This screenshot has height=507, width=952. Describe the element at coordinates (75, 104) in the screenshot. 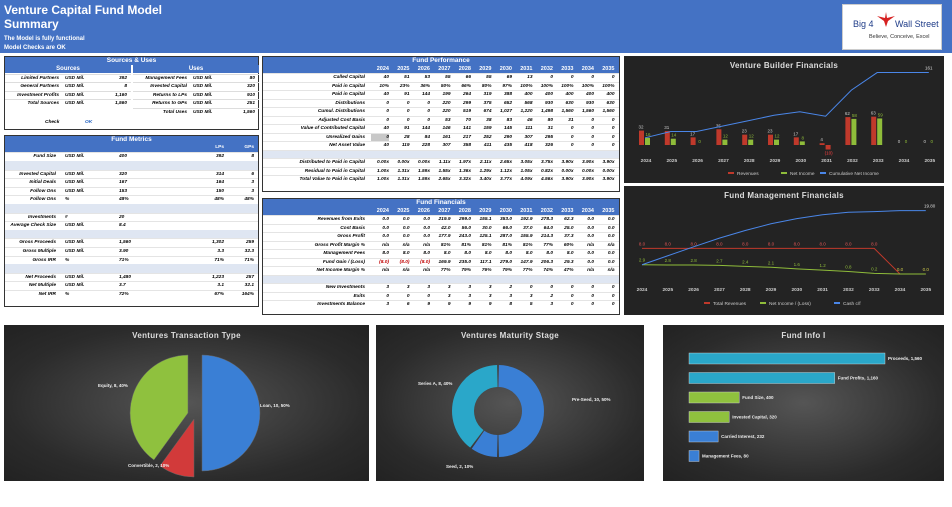

I see `source-unit: USD Mil.` at that location.